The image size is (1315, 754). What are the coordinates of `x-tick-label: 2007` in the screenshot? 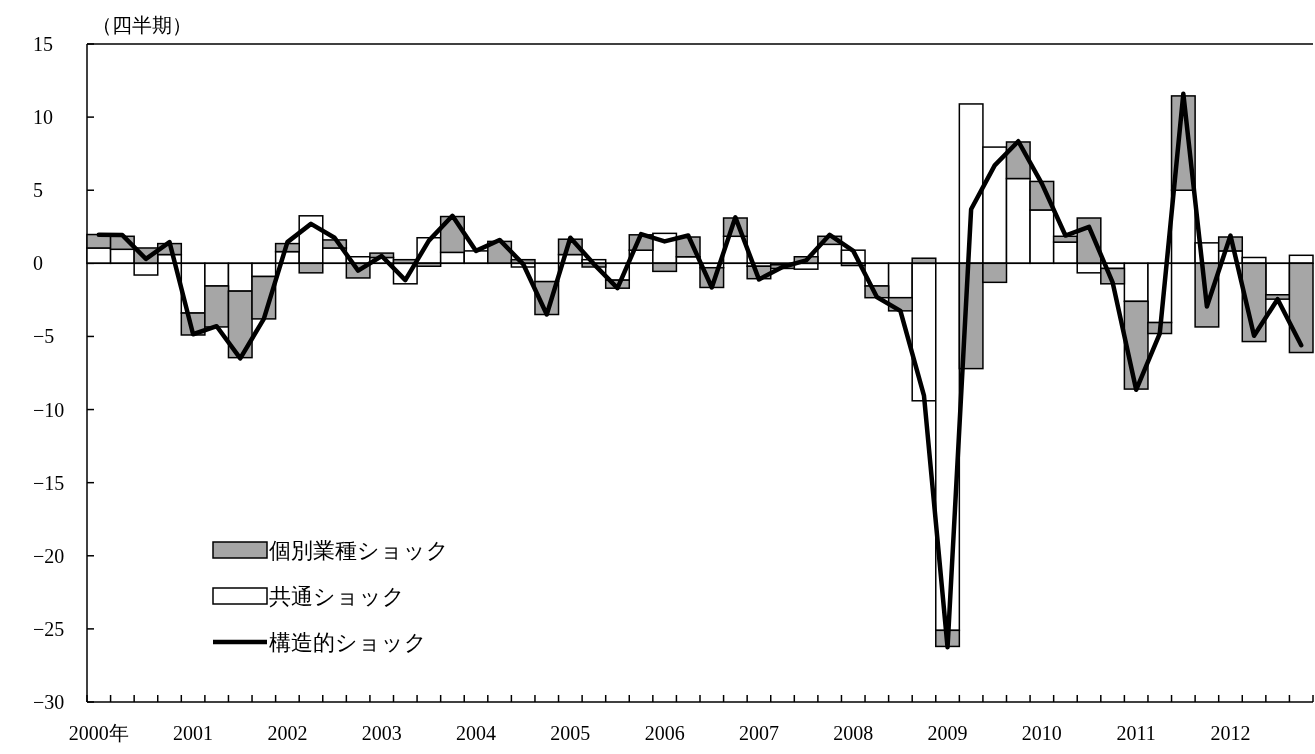 It's located at (758, 733).